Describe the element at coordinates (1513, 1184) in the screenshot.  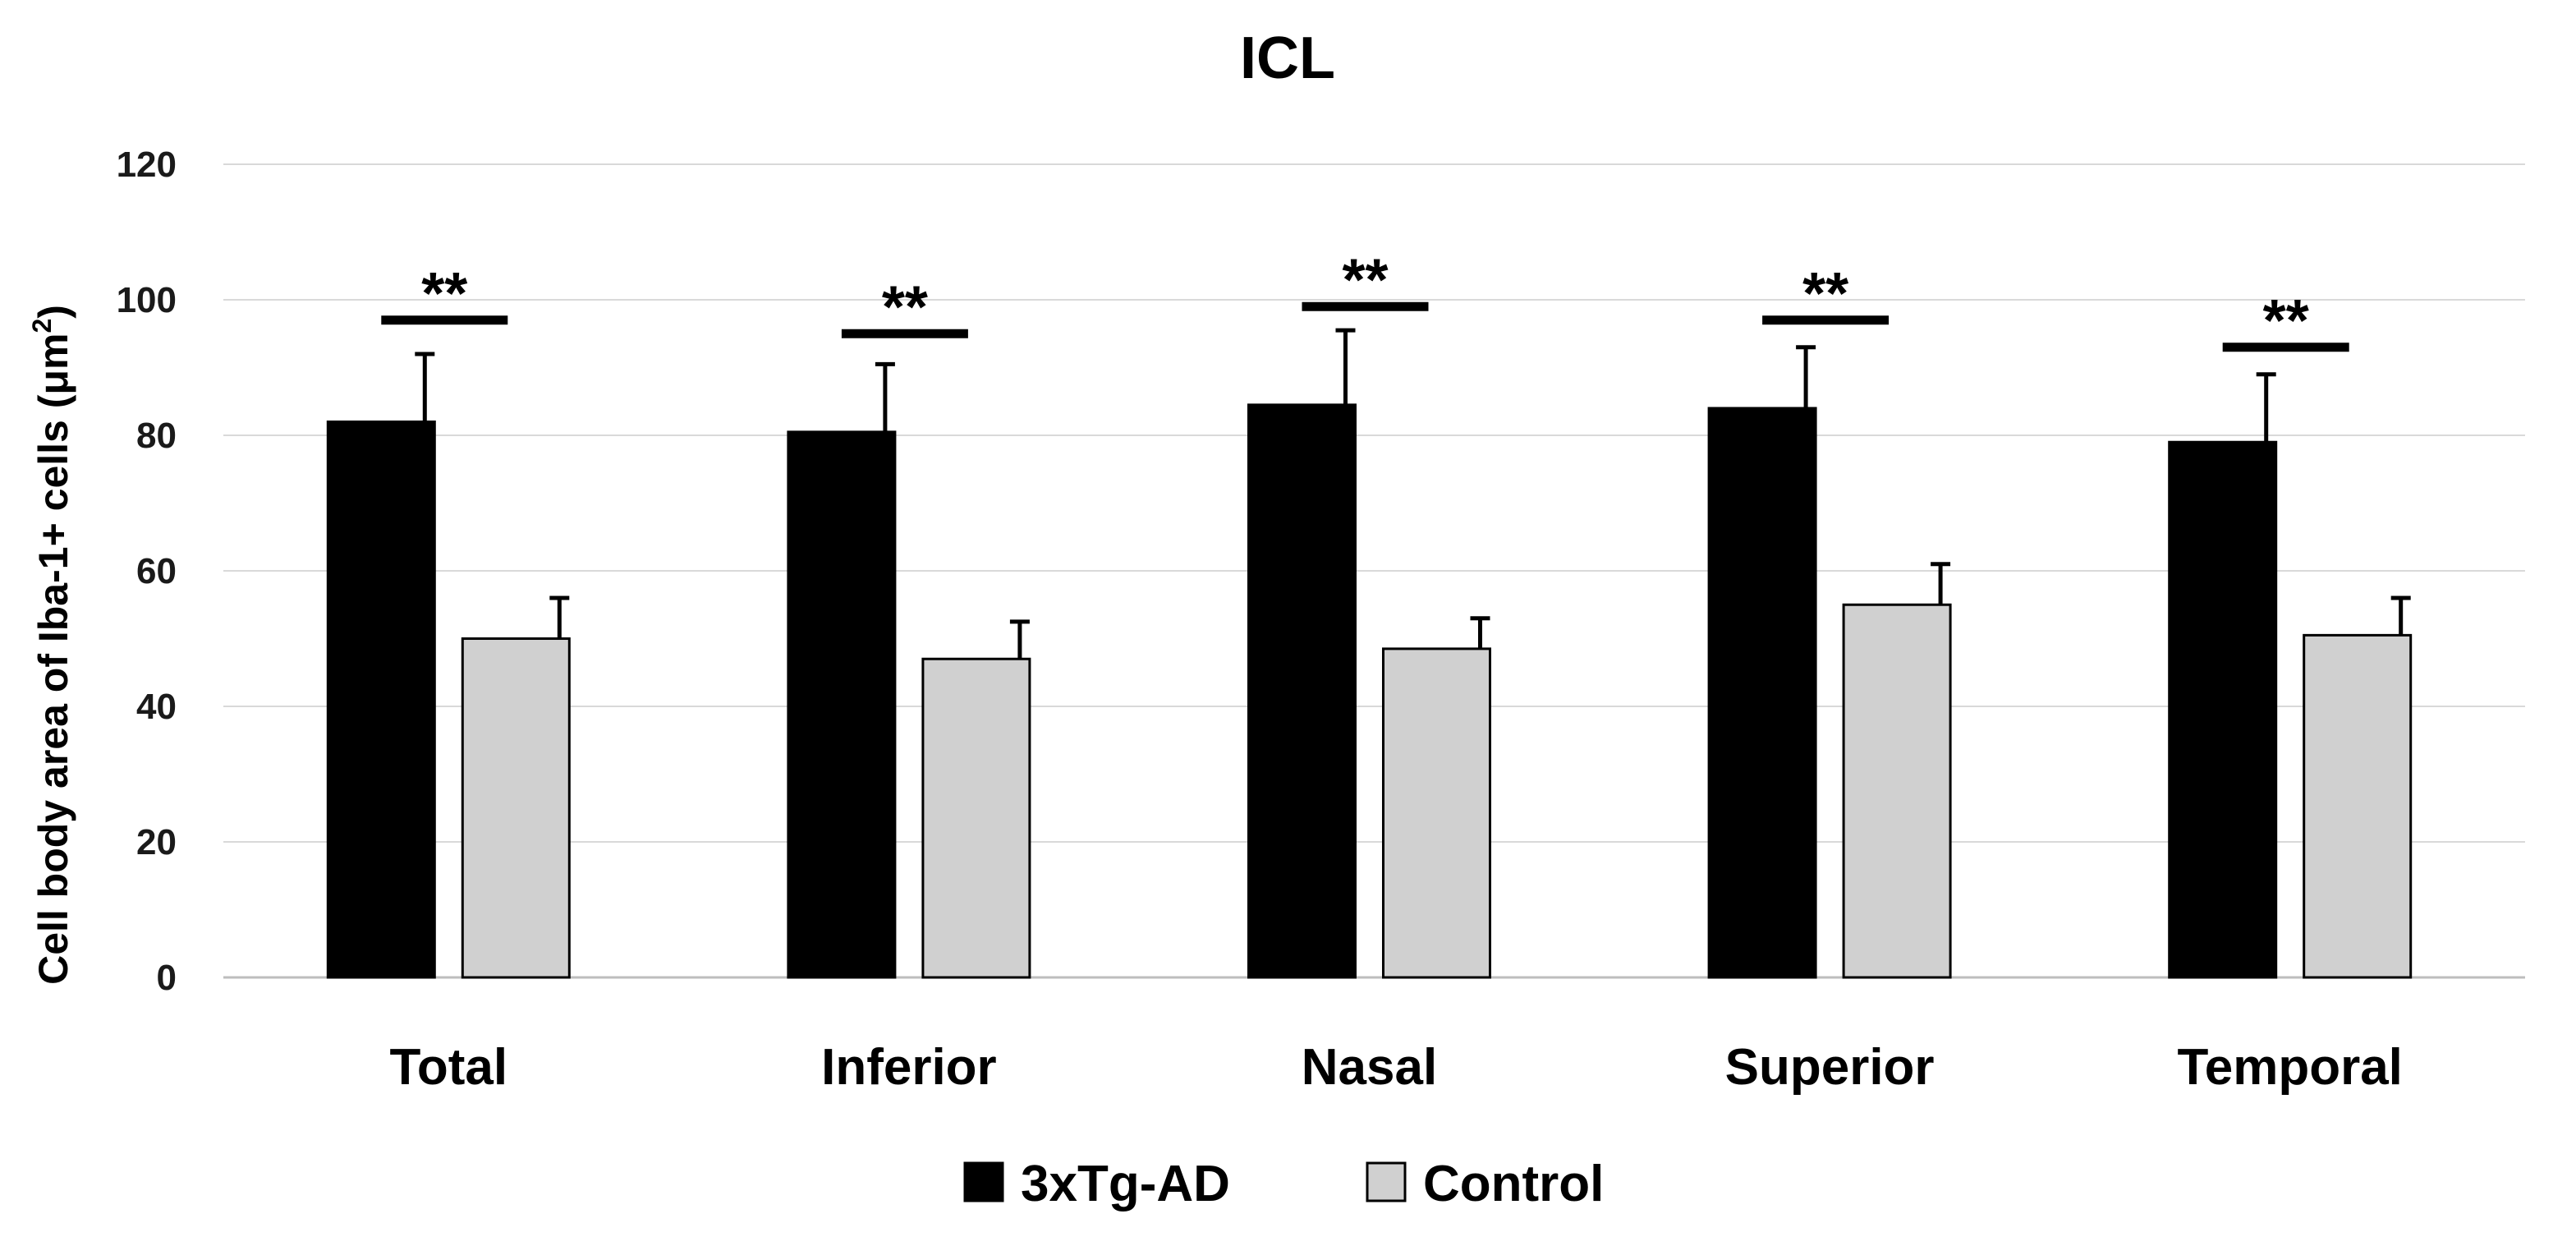
I see `legend-label: Control` at that location.